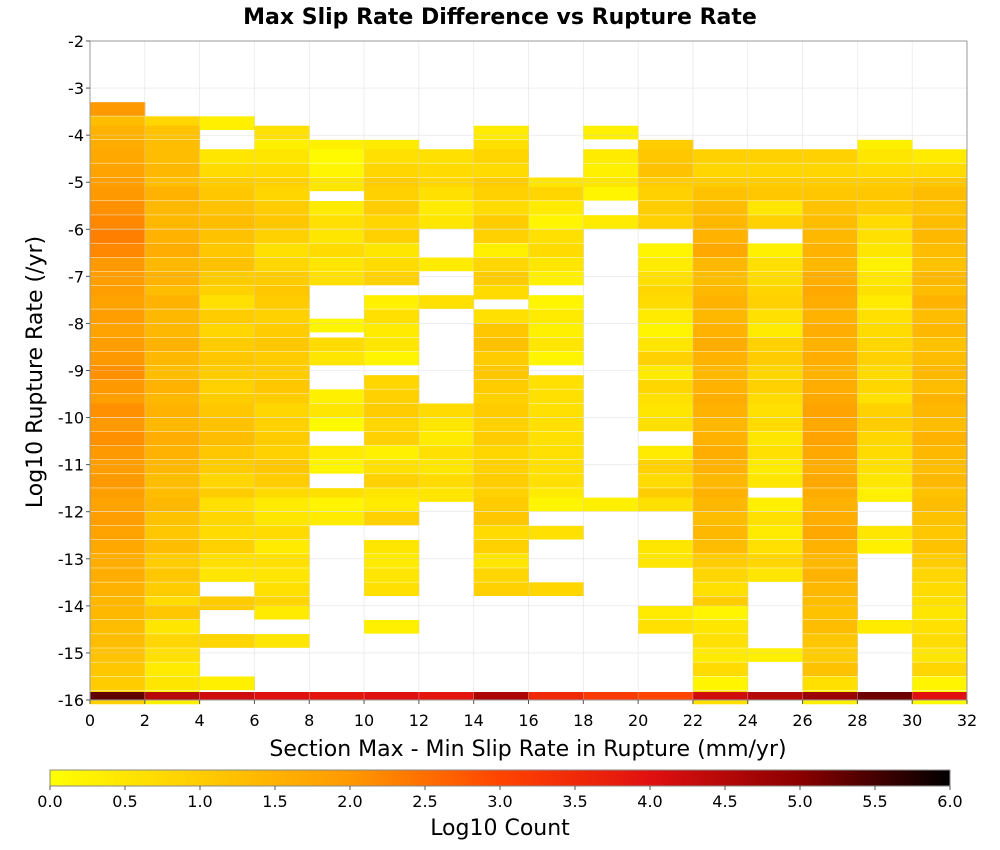 This screenshot has height=850, width=1000. What do you see at coordinates (76, 371) in the screenshot?
I see `y-tick-label: -9` at bounding box center [76, 371].